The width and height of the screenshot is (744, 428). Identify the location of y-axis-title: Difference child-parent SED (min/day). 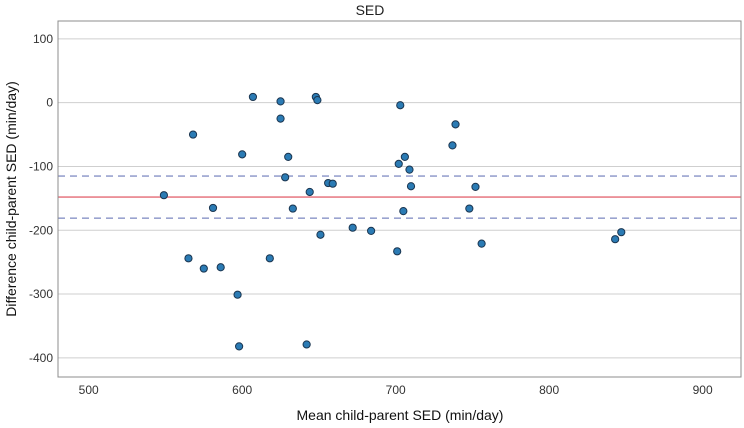
(11, 199).